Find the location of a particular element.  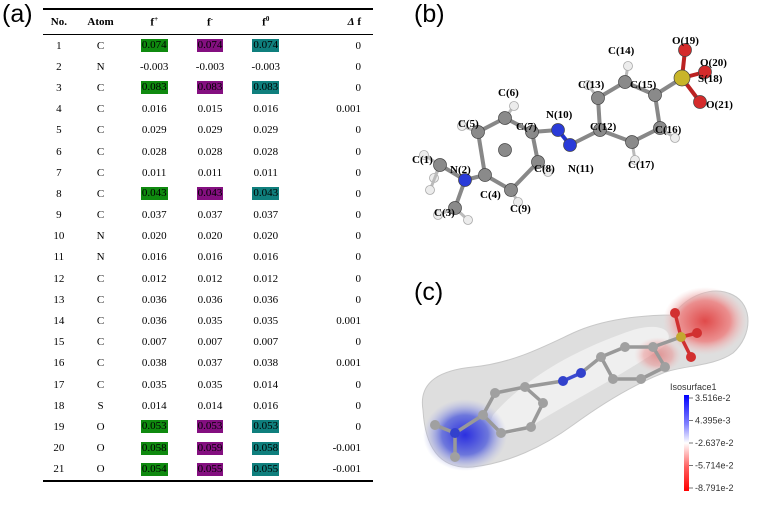

cell-fminus: 0.083 is located at coordinates (210, 87).